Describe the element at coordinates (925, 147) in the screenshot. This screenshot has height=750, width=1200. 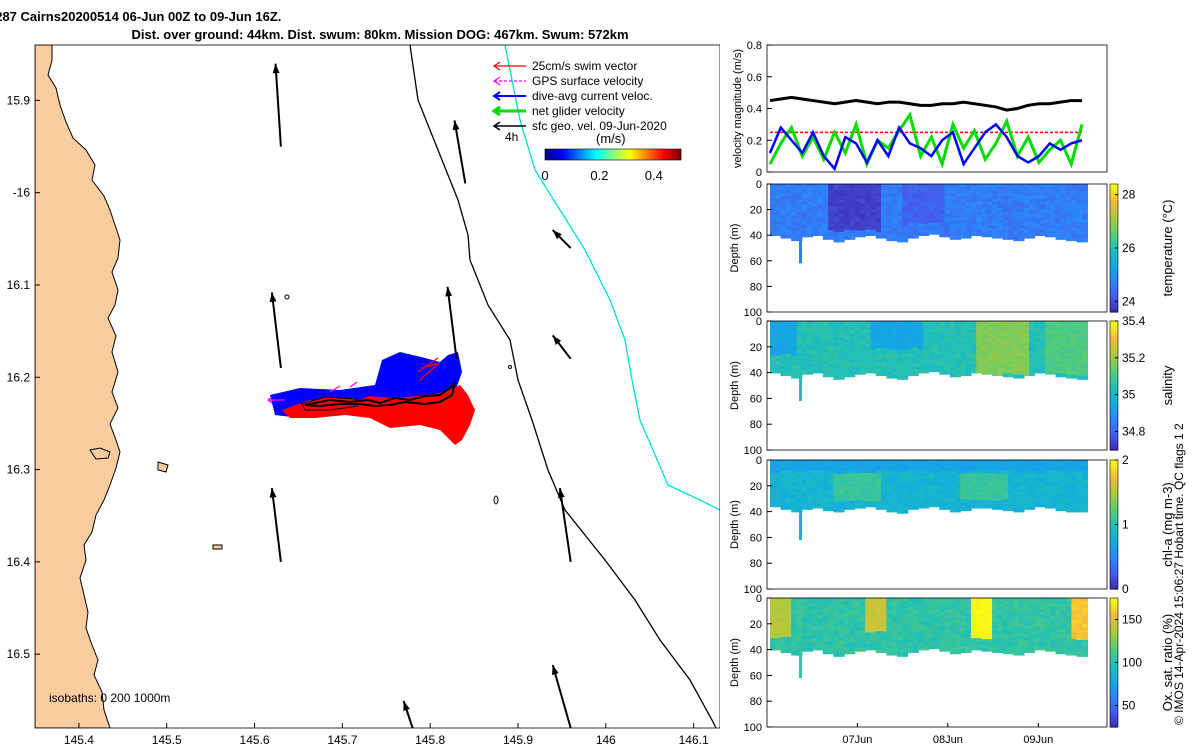
I see `velocity-series` at that location.